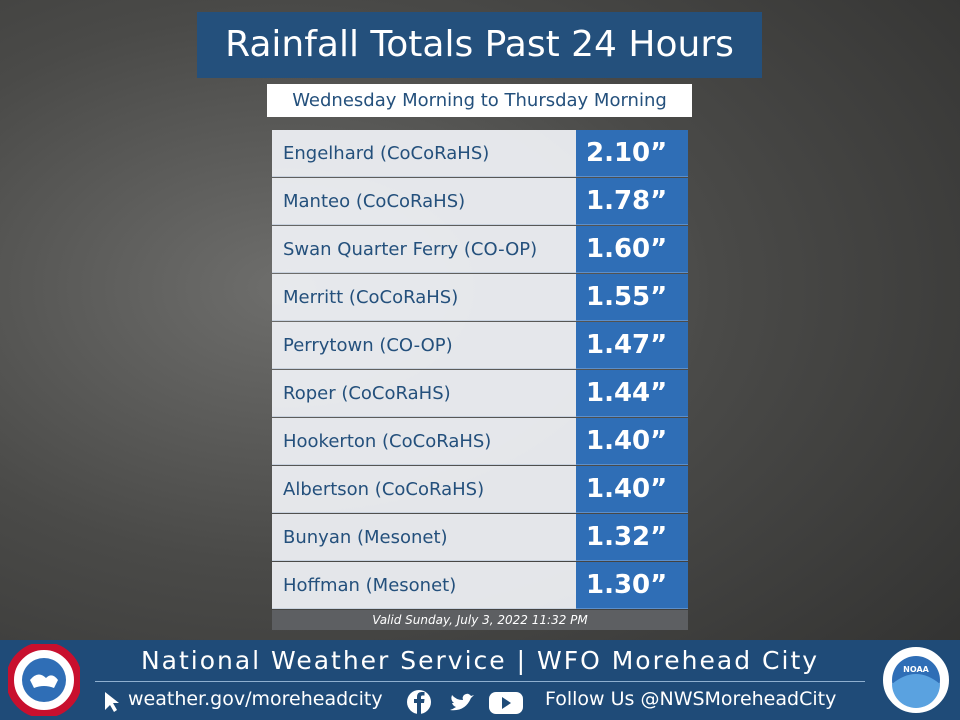 This screenshot has width=960, height=720. I want to click on social-handle: Follow Us @NWSMoreheadCity, so click(691, 699).